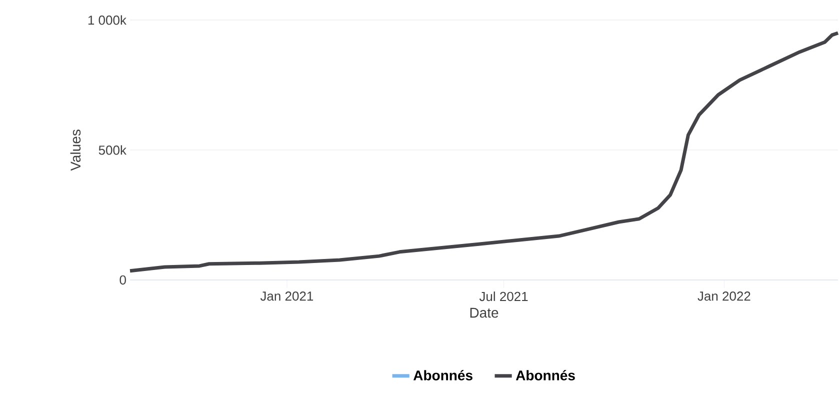  I want to click on y-tick-label: 1 000k, so click(107, 20).